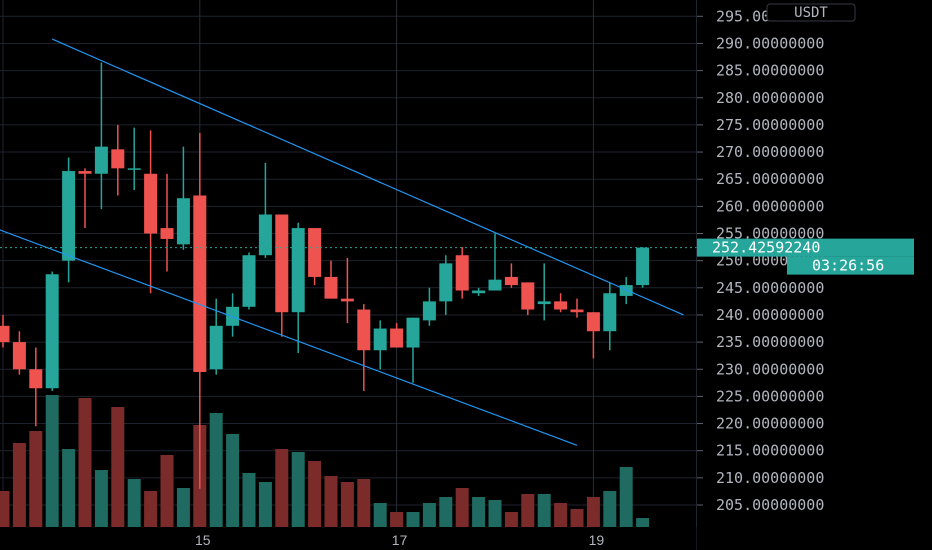  I want to click on y-tick-label: 225.00000000, so click(770, 396).